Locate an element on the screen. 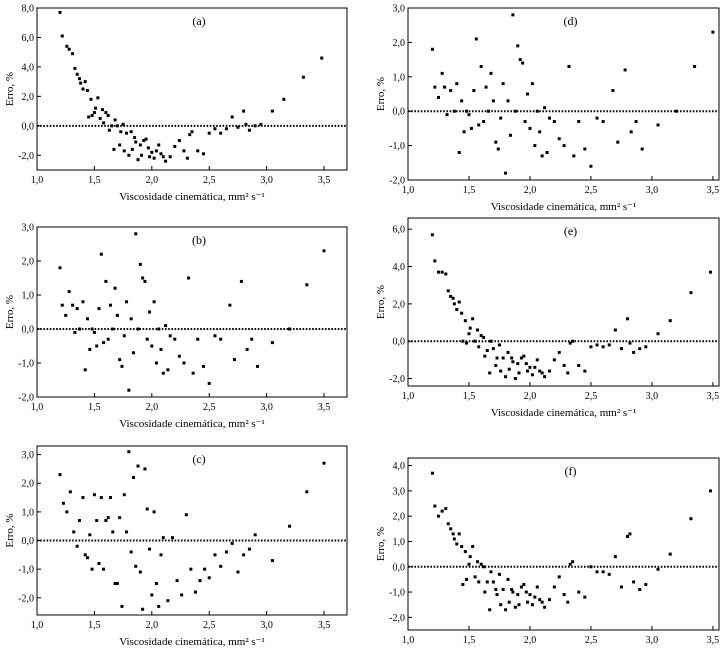 The image size is (727, 653). y-tick-label: 4,0 is located at coordinates (399, 466).